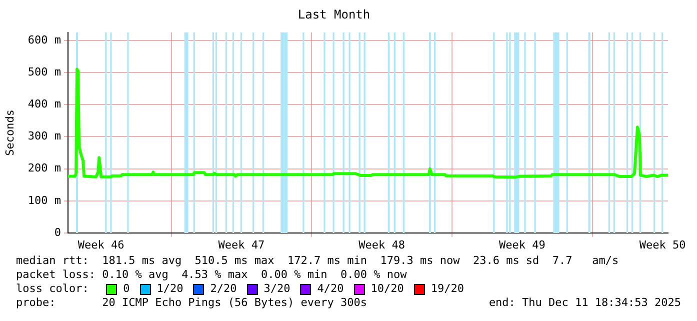 Image resolution: width=697 pixels, height=321 pixels. What do you see at coordinates (45, 71) in the screenshot?
I see `y-tick-label: 500 m` at bounding box center [45, 71].